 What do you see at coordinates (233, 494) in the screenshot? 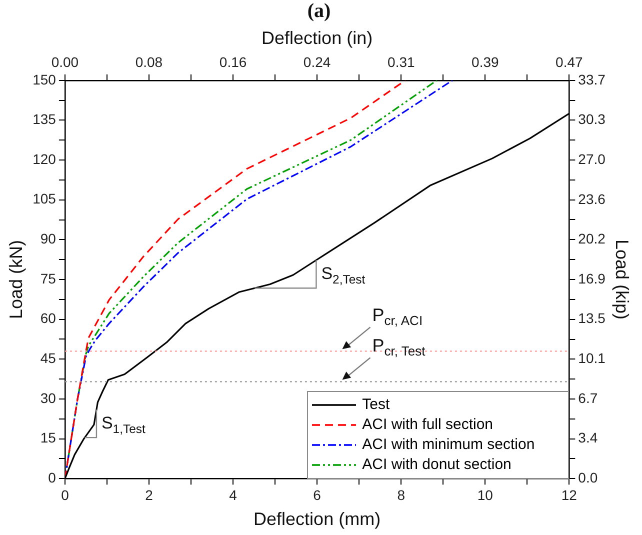
I see `x-tick-label: 4` at bounding box center [233, 494].